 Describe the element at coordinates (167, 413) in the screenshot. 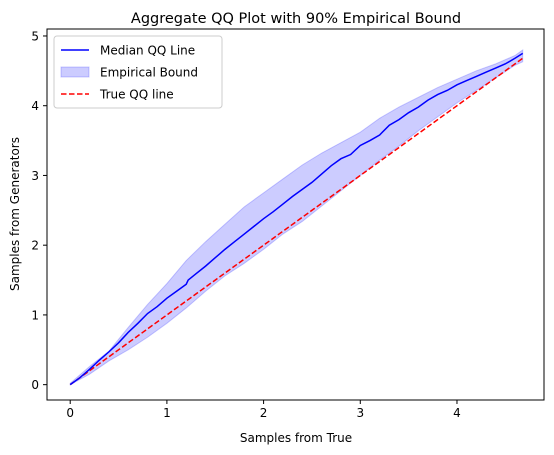

I see `x-tick-label: 1` at that location.